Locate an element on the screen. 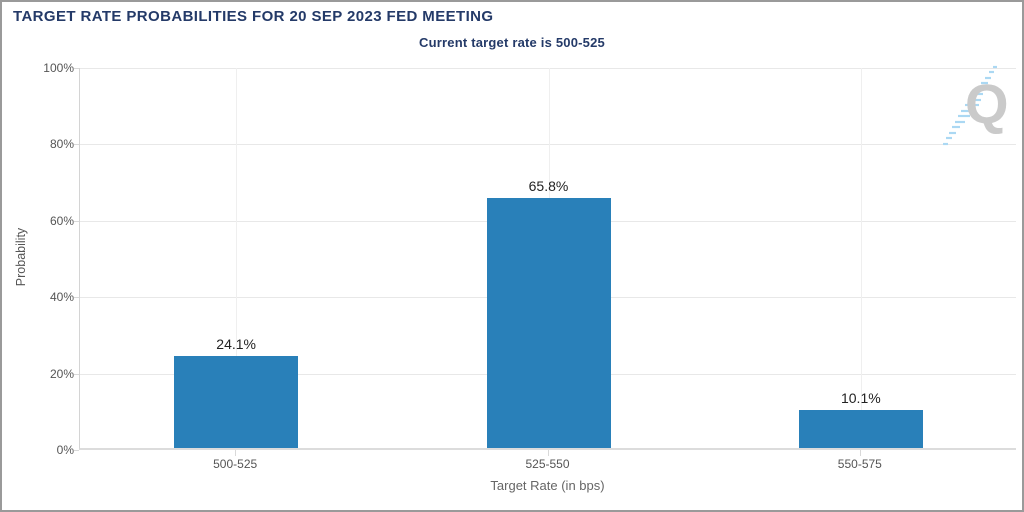 The image size is (1024, 512). bar-value-label: 10.1% is located at coordinates (860, 397).